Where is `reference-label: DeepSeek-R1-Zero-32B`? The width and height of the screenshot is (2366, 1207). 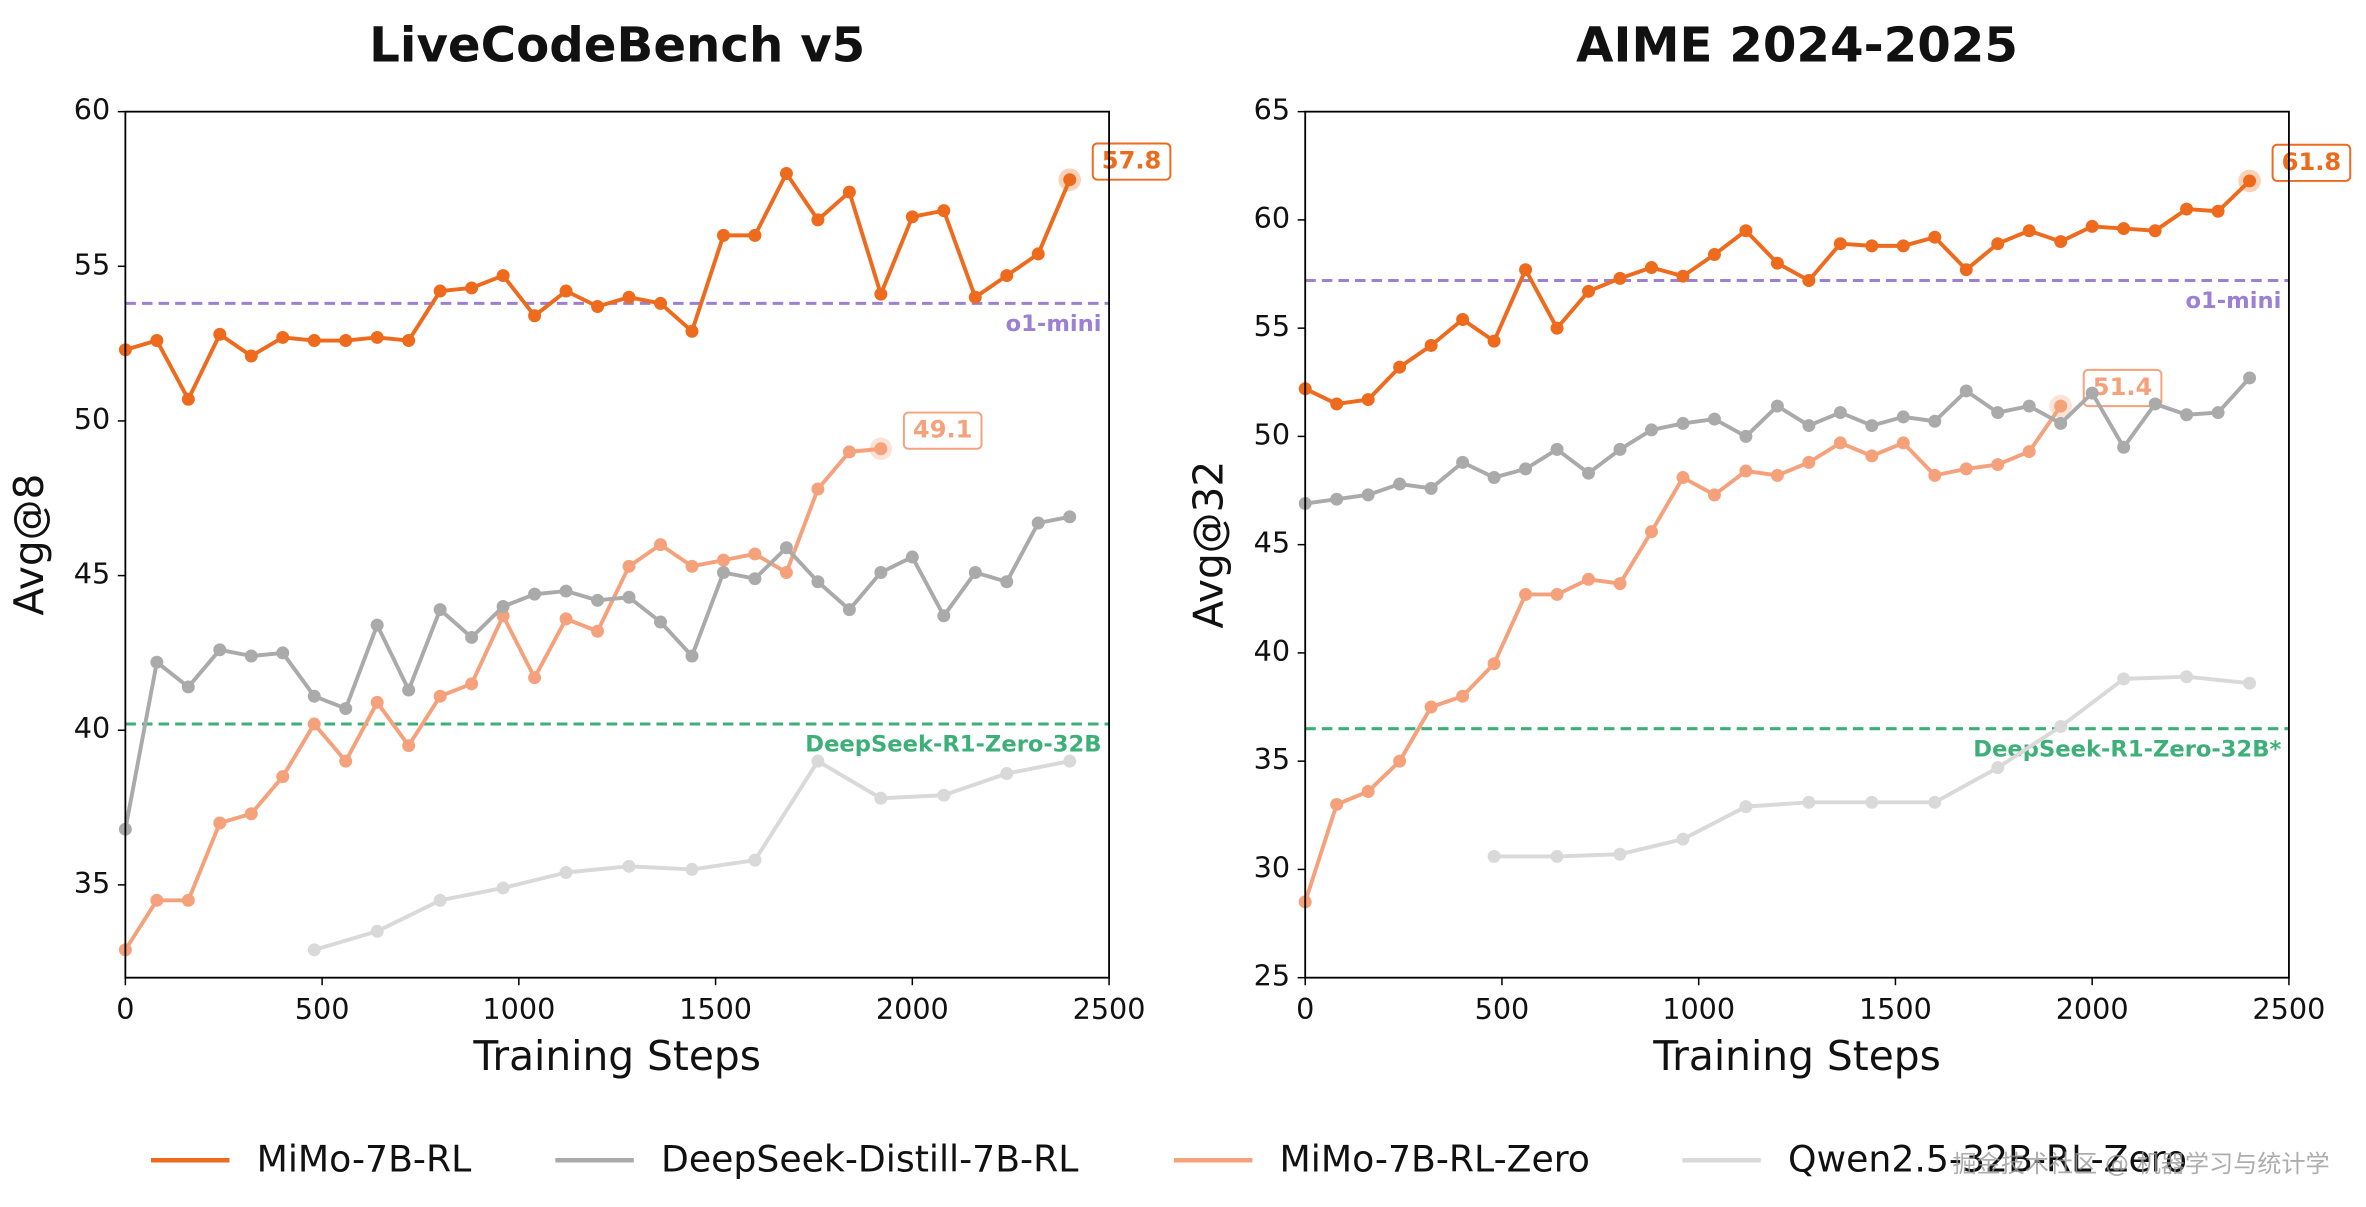
reference-label: DeepSeek-R1-Zero-32B is located at coordinates (953, 745).